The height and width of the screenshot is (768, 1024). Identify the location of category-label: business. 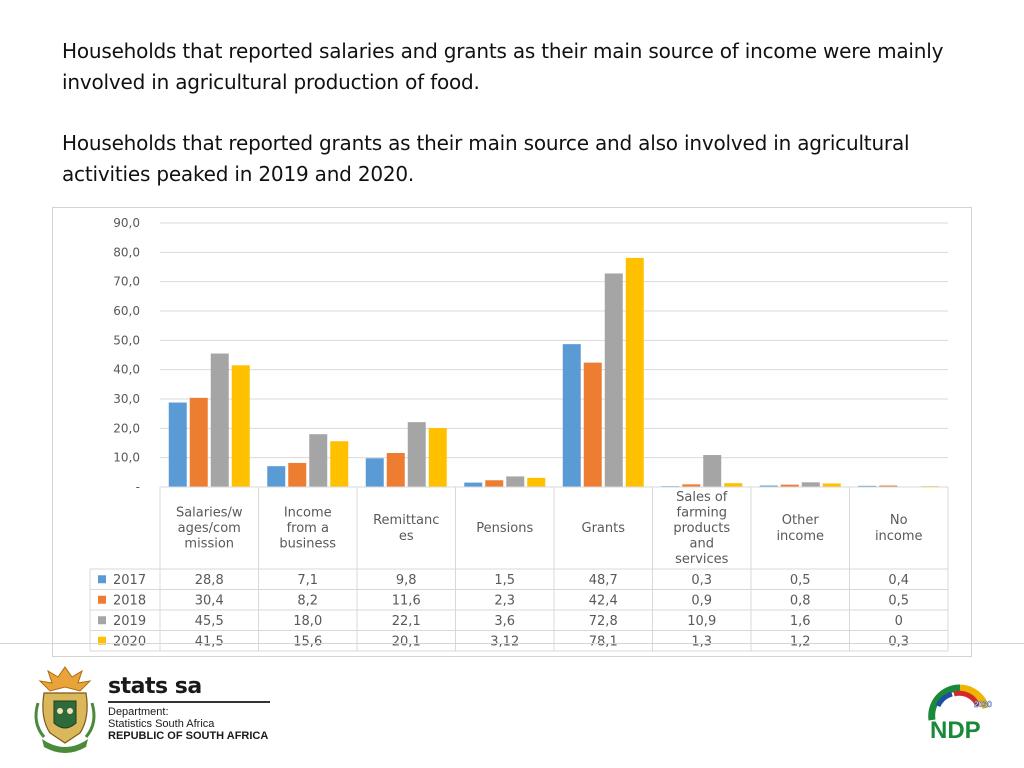
(307, 544).